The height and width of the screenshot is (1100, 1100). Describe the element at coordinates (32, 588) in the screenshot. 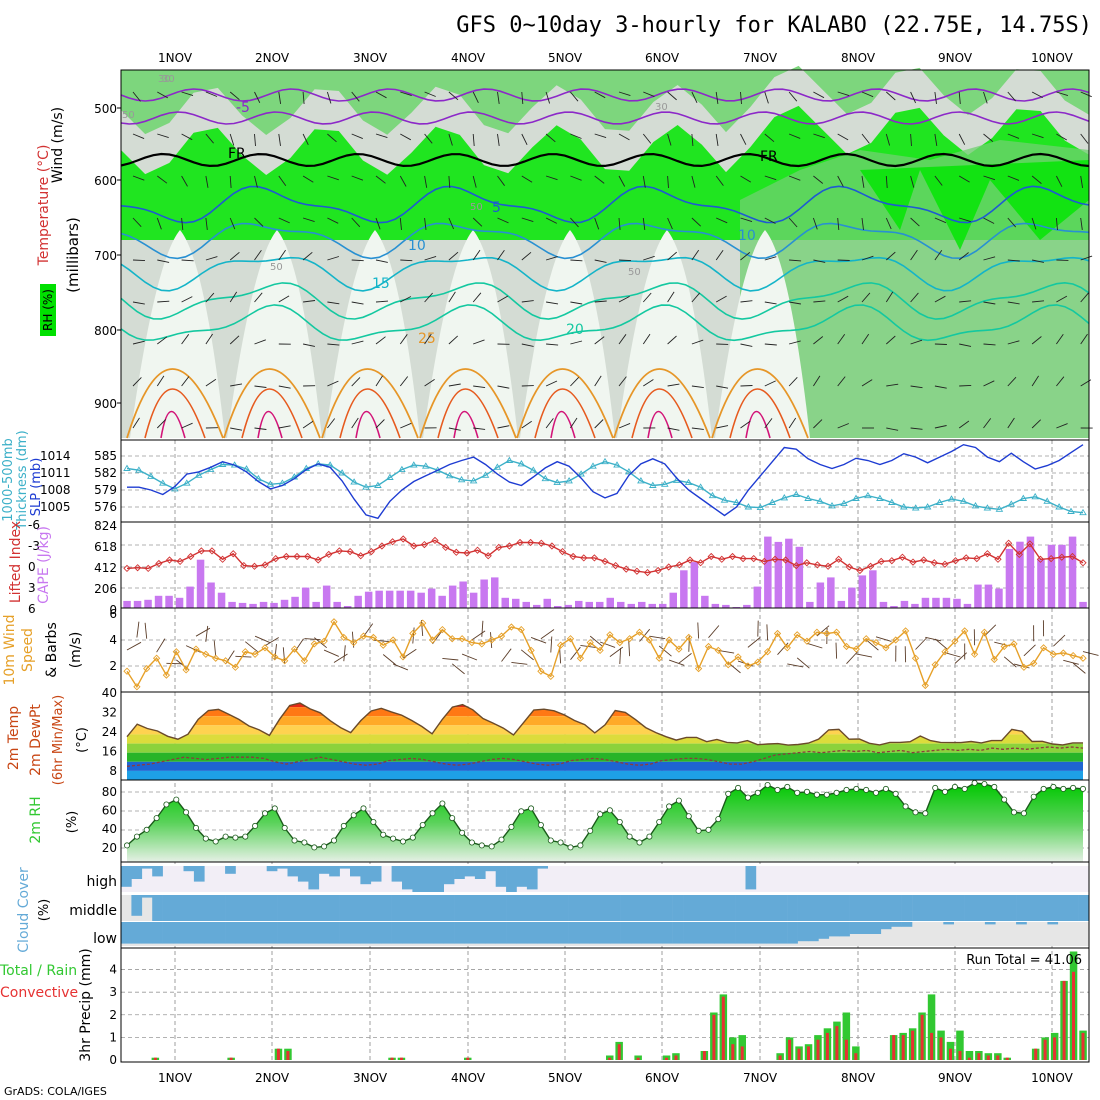

I see `lifted-tick: 3` at that location.